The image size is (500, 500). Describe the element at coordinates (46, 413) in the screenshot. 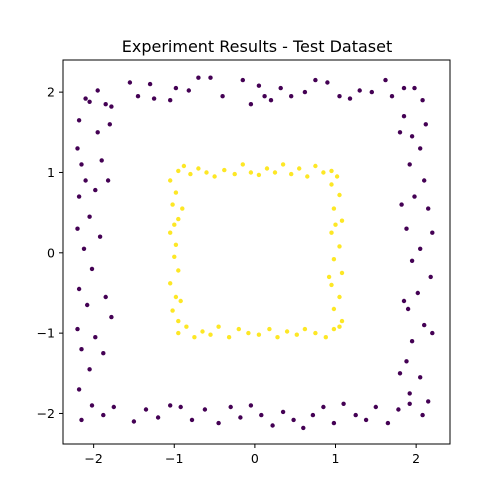

I see `y-tick-label: −2` at that location.